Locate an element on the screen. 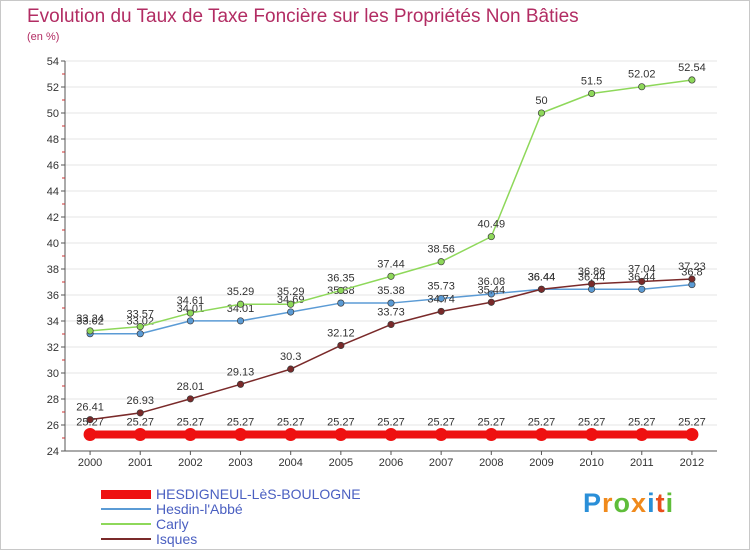 This screenshot has width=750, height=550. legend-item-hesdin: Hesdin-l'Abbé is located at coordinates (172, 509).